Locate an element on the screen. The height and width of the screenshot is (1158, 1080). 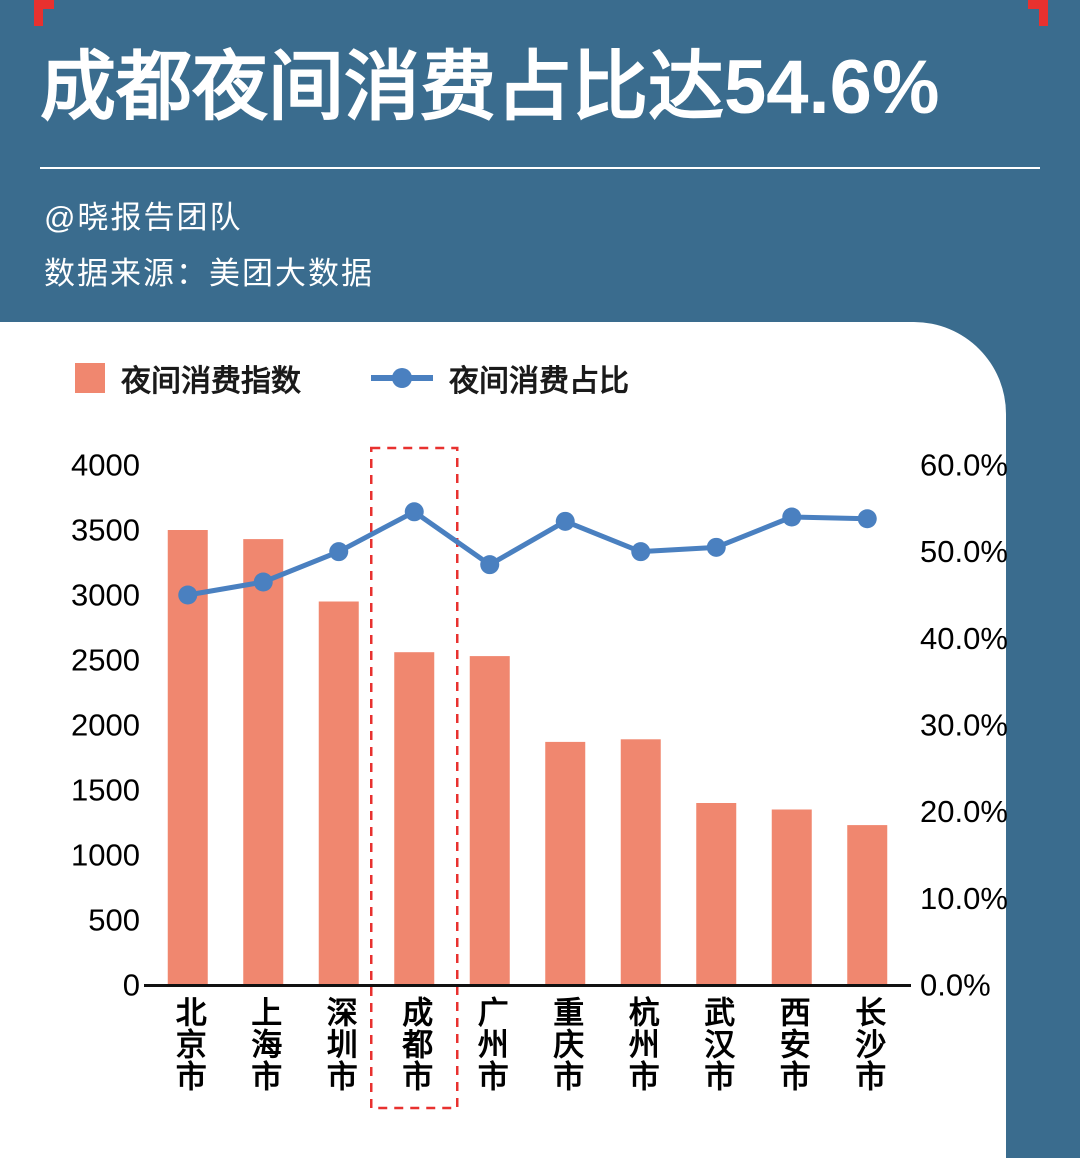
legend-item-line-series: 夜间消费占比 is located at coordinates (500, 378).